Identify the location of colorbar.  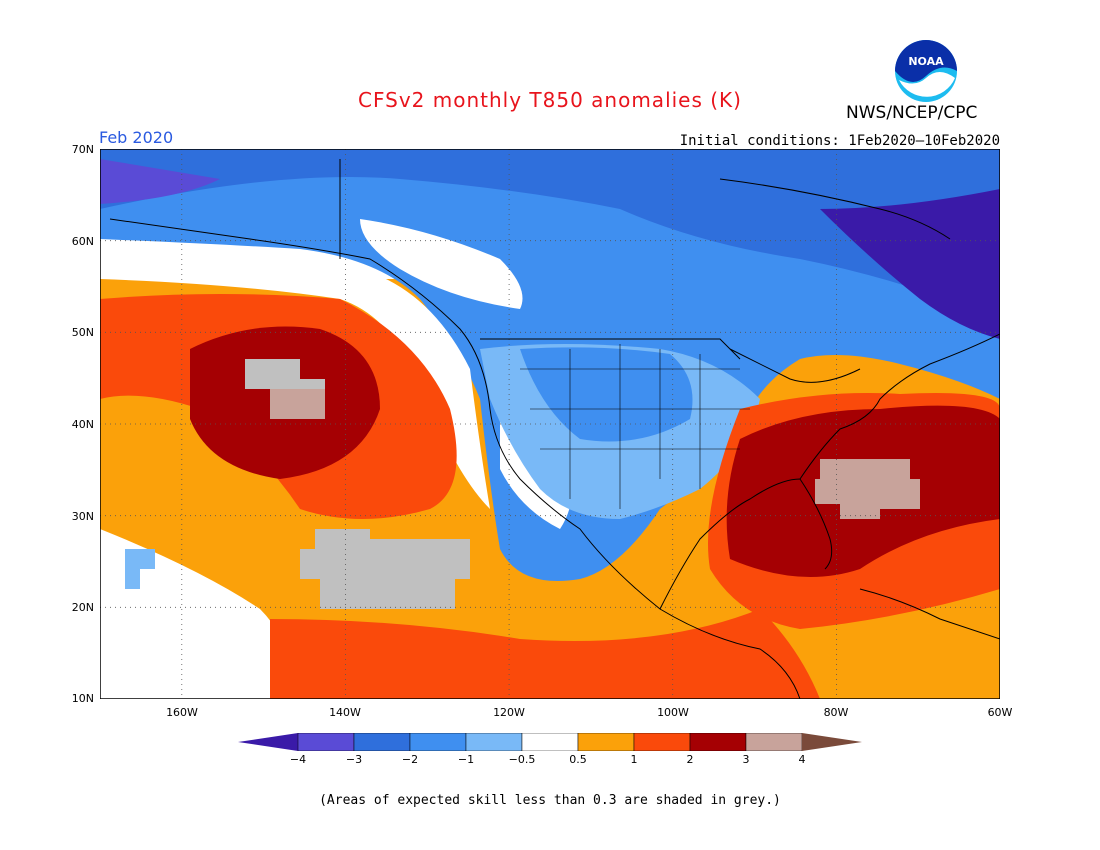
(550, 742).